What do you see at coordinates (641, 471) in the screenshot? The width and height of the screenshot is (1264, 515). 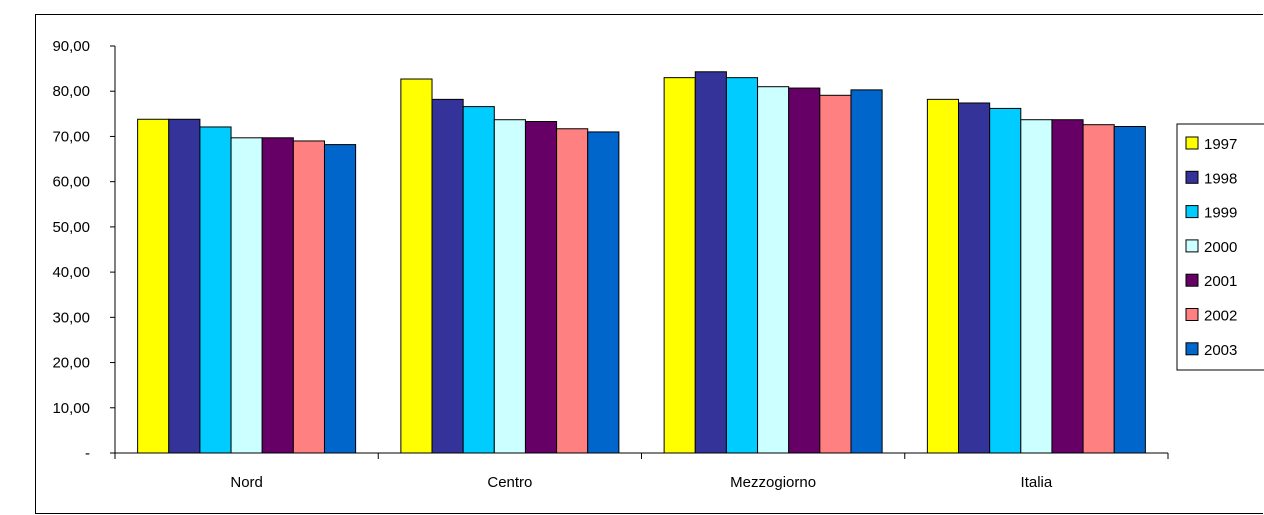 I see `x-axis: Nord Centro Mezzogiorno Italia` at bounding box center [641, 471].